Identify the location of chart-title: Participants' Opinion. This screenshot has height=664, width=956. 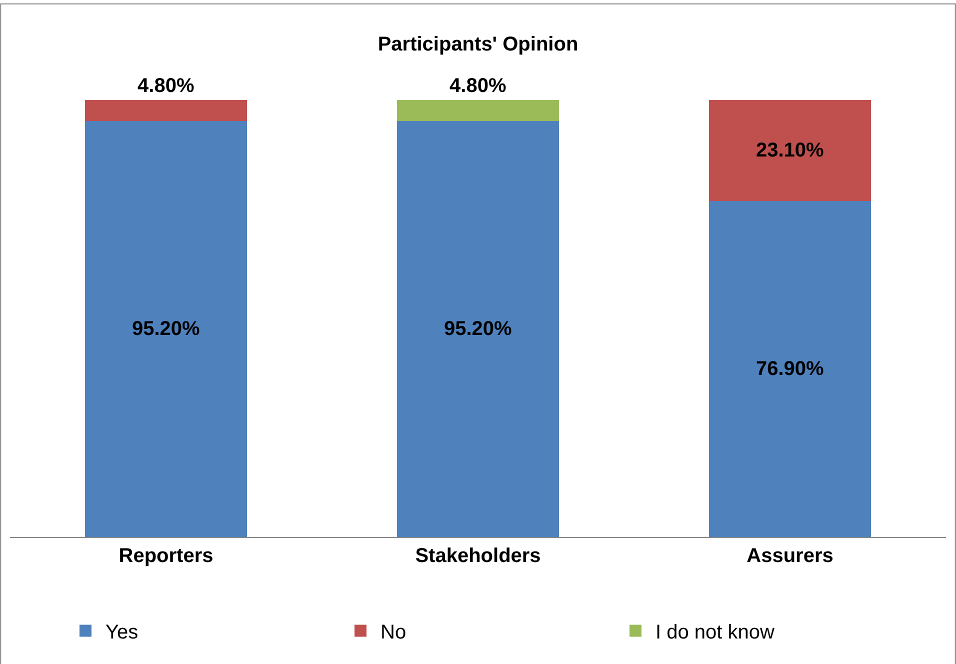
(478, 45).